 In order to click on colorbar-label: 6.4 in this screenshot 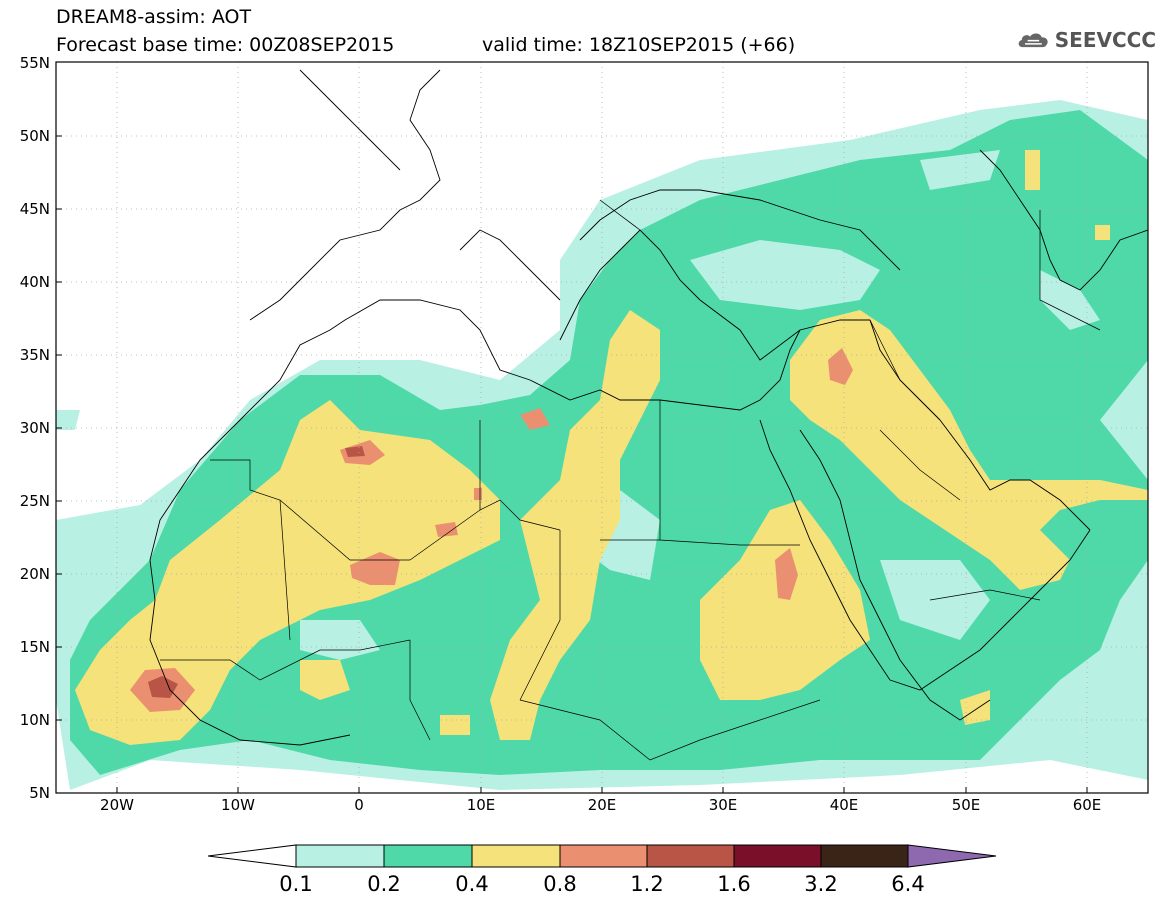, I will do `click(908, 884)`.